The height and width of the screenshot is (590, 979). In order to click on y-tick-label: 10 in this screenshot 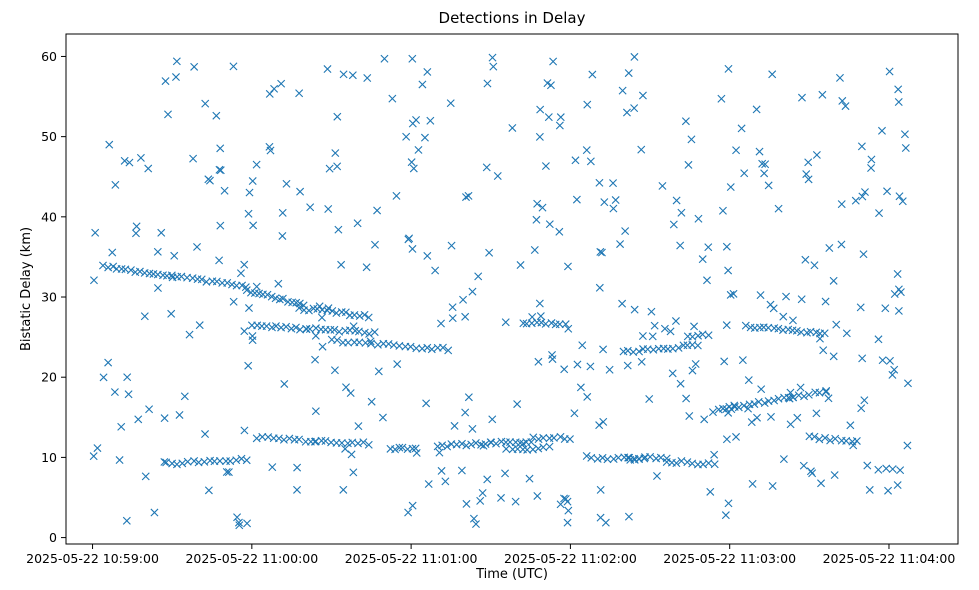, I will do `click(49, 457)`.